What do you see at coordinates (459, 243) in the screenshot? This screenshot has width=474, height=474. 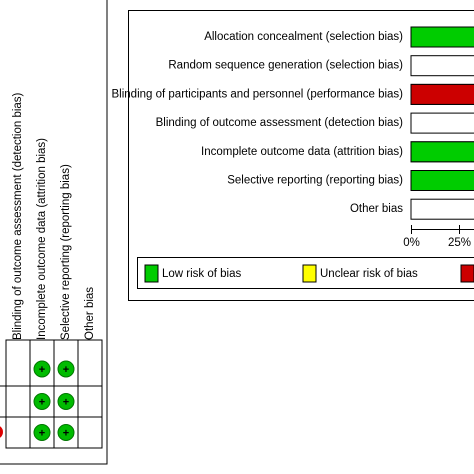 I see `x-tick-label: 25%` at bounding box center [459, 243].